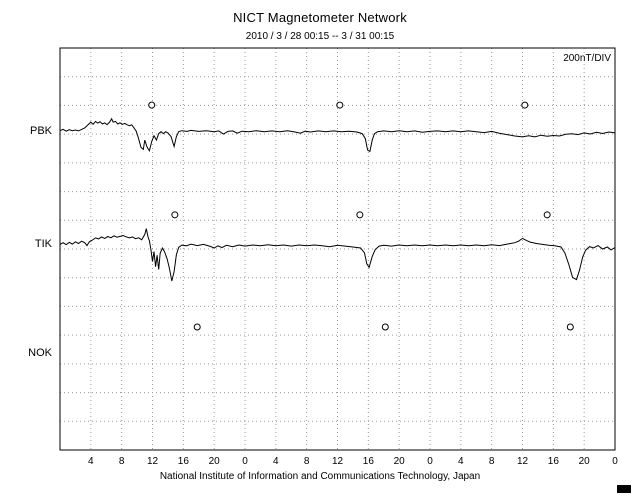  What do you see at coordinates (587, 58) in the screenshot?
I see `scale-label: 200nT/DIV` at bounding box center [587, 58].